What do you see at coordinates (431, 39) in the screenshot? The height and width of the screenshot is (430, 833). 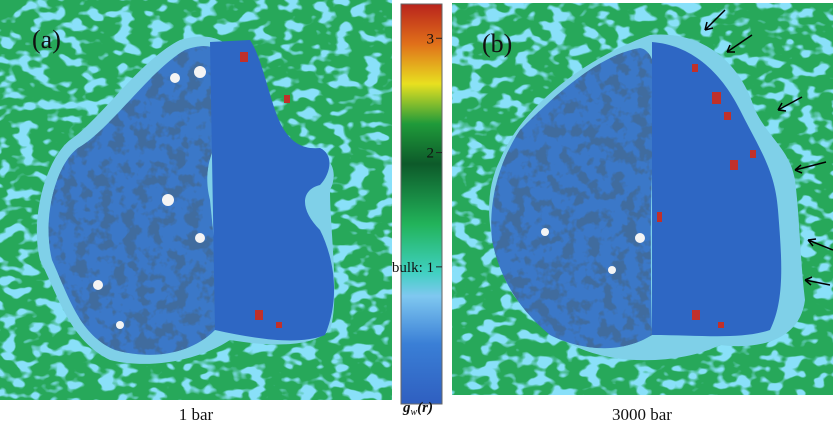 I see `colorbar-tick-label: 3` at bounding box center [431, 39].